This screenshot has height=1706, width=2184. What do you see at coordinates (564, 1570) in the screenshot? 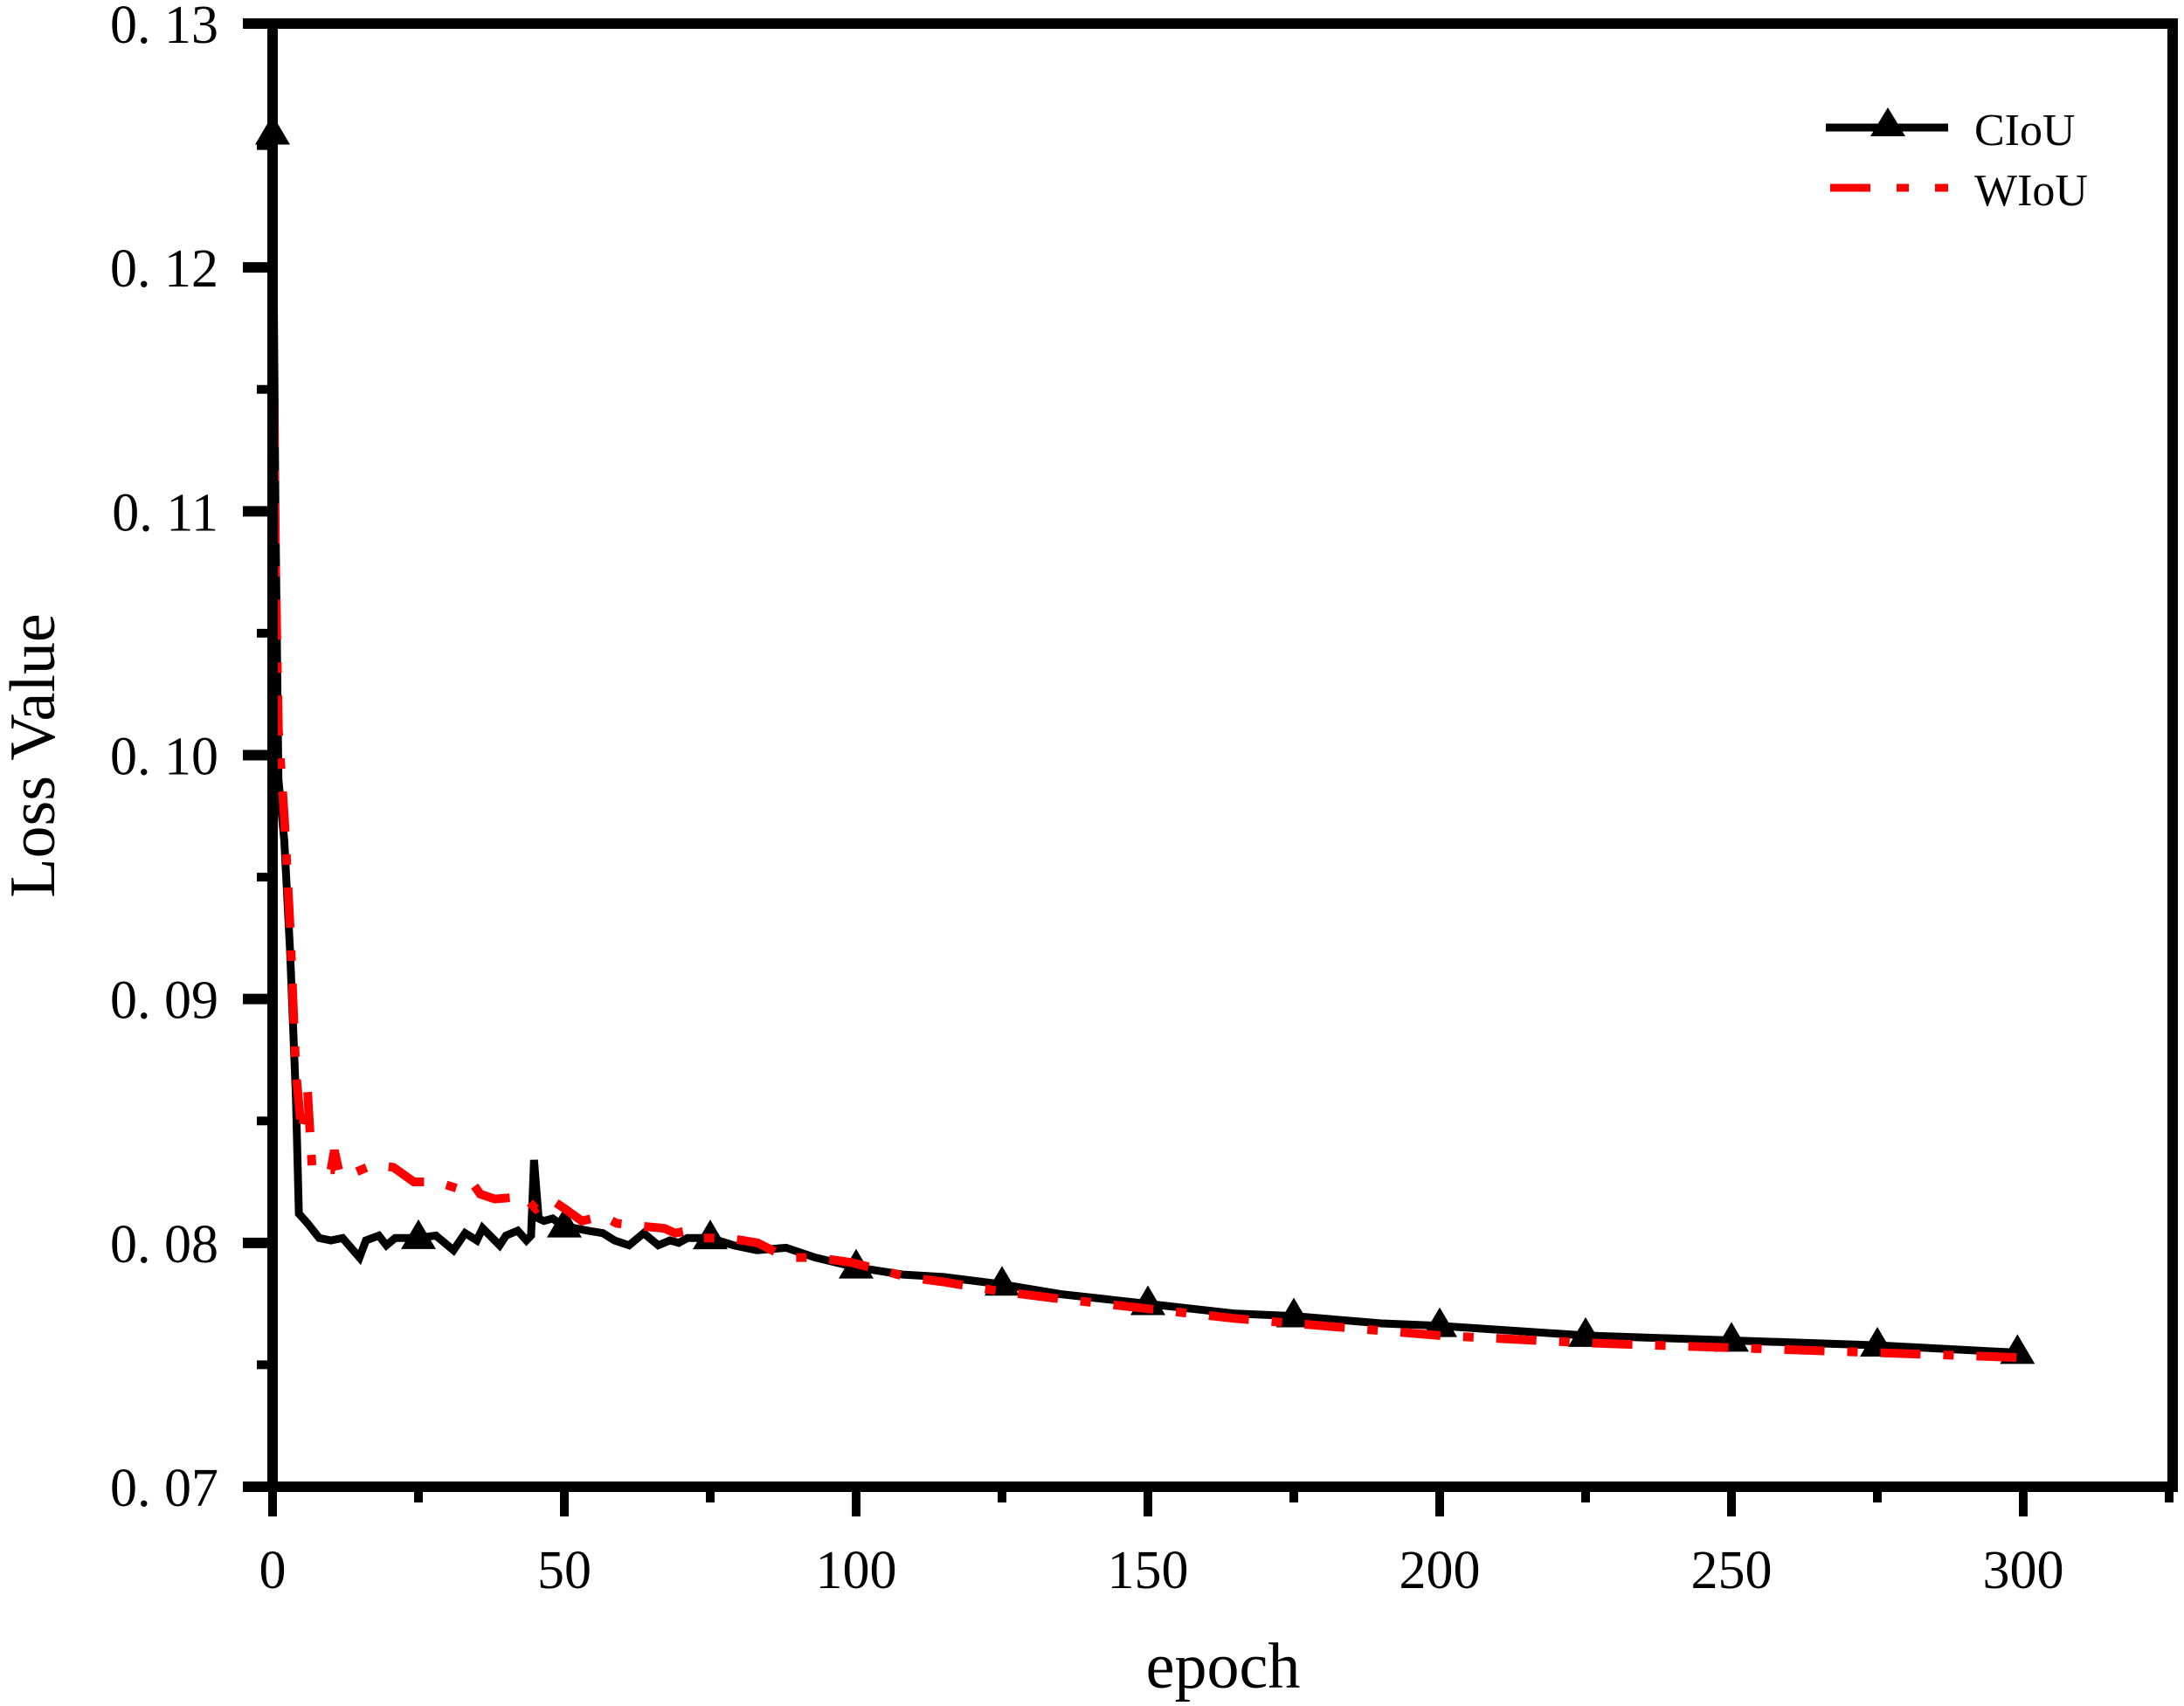
I see `x-tick-label: 50` at bounding box center [564, 1570].